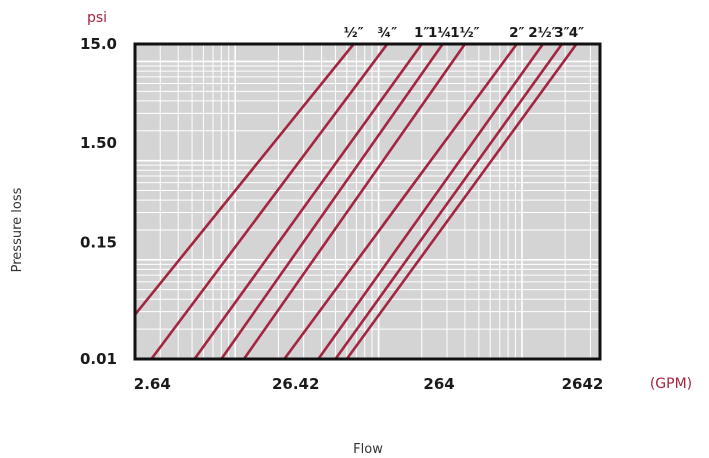 This screenshot has height=458, width=709. Describe the element at coordinates (421, 33) in the screenshot. I see `series-label-2: 1″` at that location.